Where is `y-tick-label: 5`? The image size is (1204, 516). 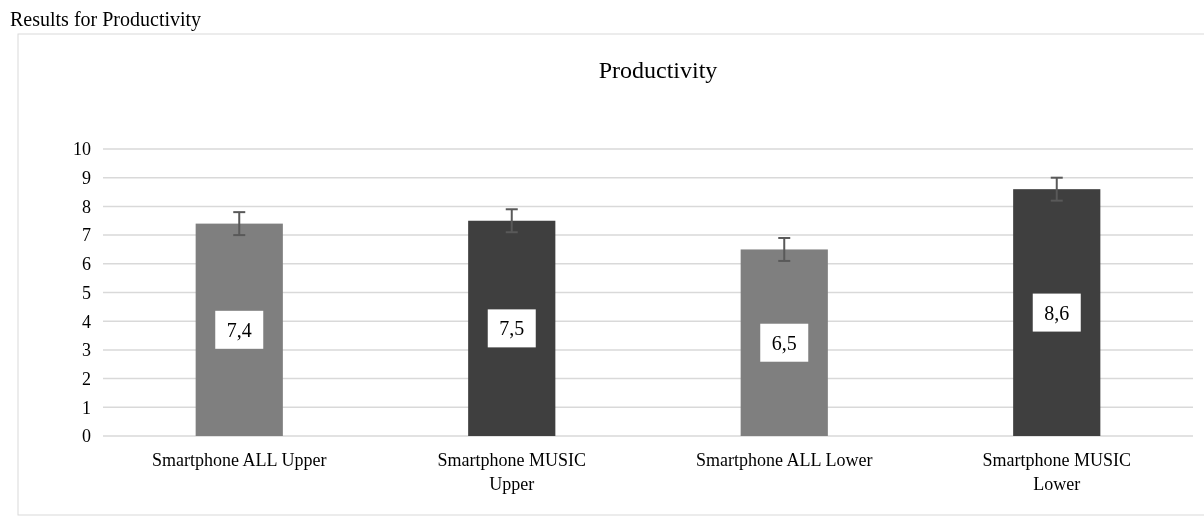 y-tick-label: 5 is located at coordinates (86, 292).